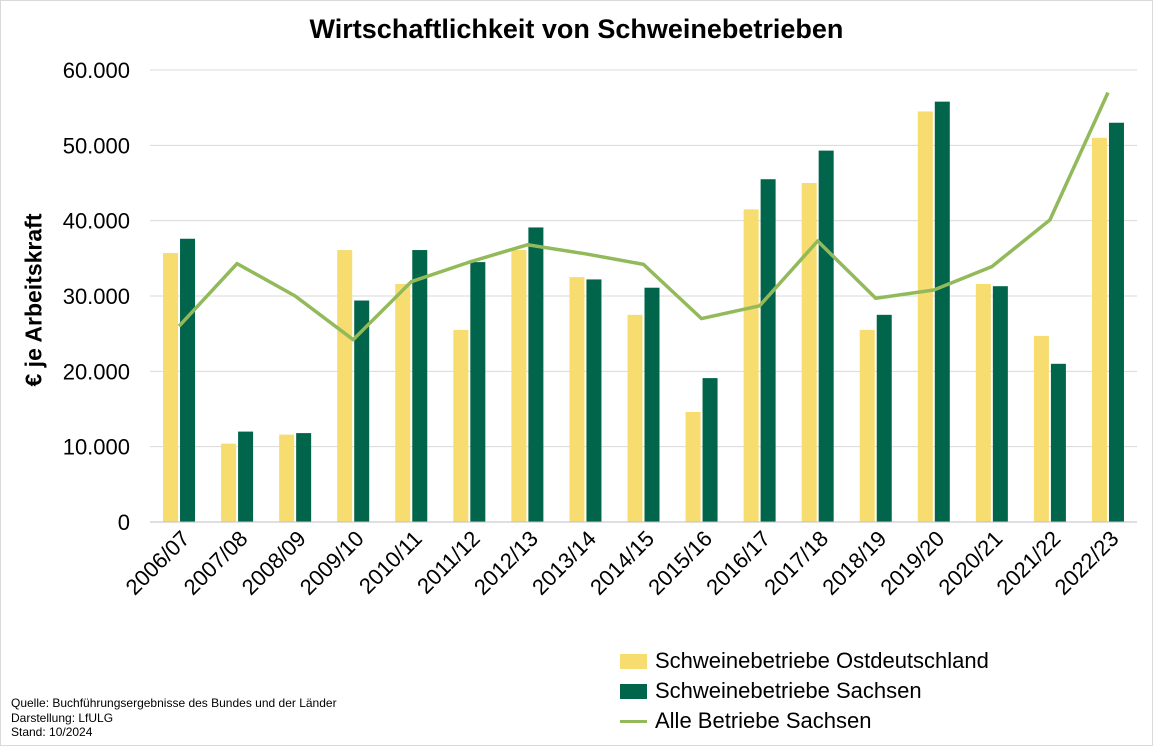 This screenshot has width=1153, height=746. Describe the element at coordinates (576, 29) in the screenshot. I see `chart-title: Wirtschaftlichkeit von Schweinebetrieben` at that location.